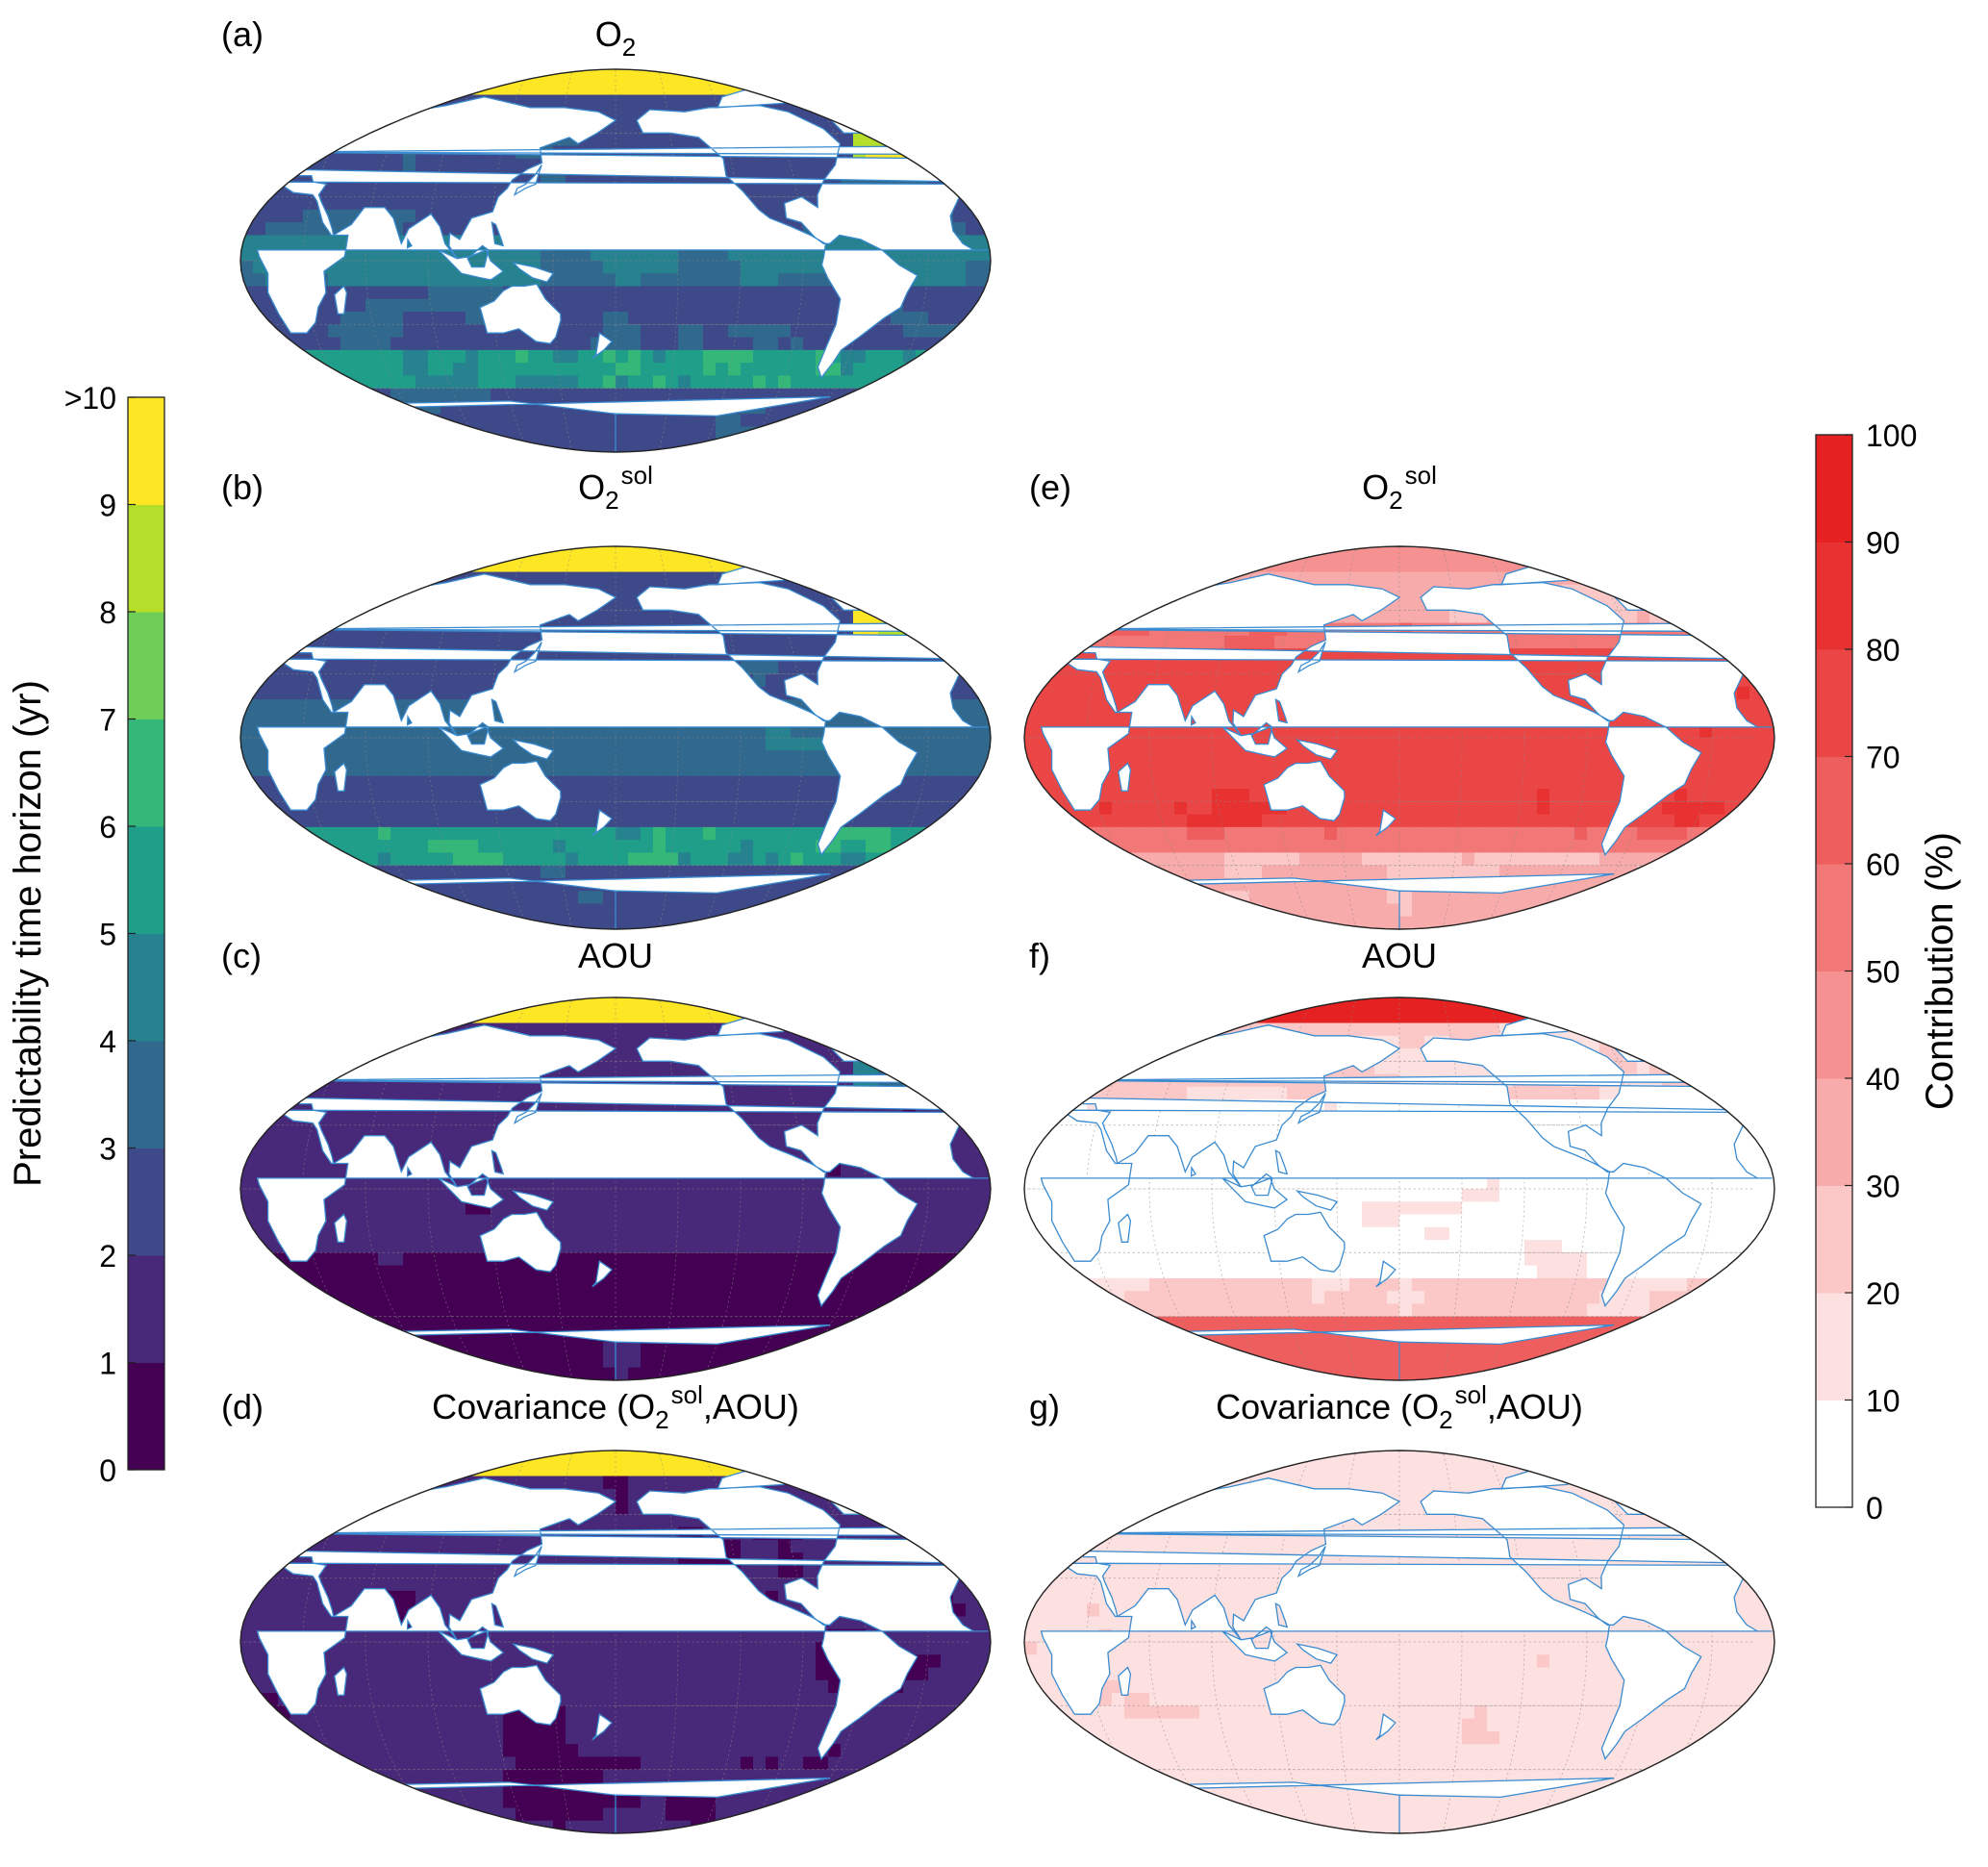 The image size is (1988, 1867). Describe the element at coordinates (241, 955) in the screenshot. I see `panel-letter: (c)` at that location.